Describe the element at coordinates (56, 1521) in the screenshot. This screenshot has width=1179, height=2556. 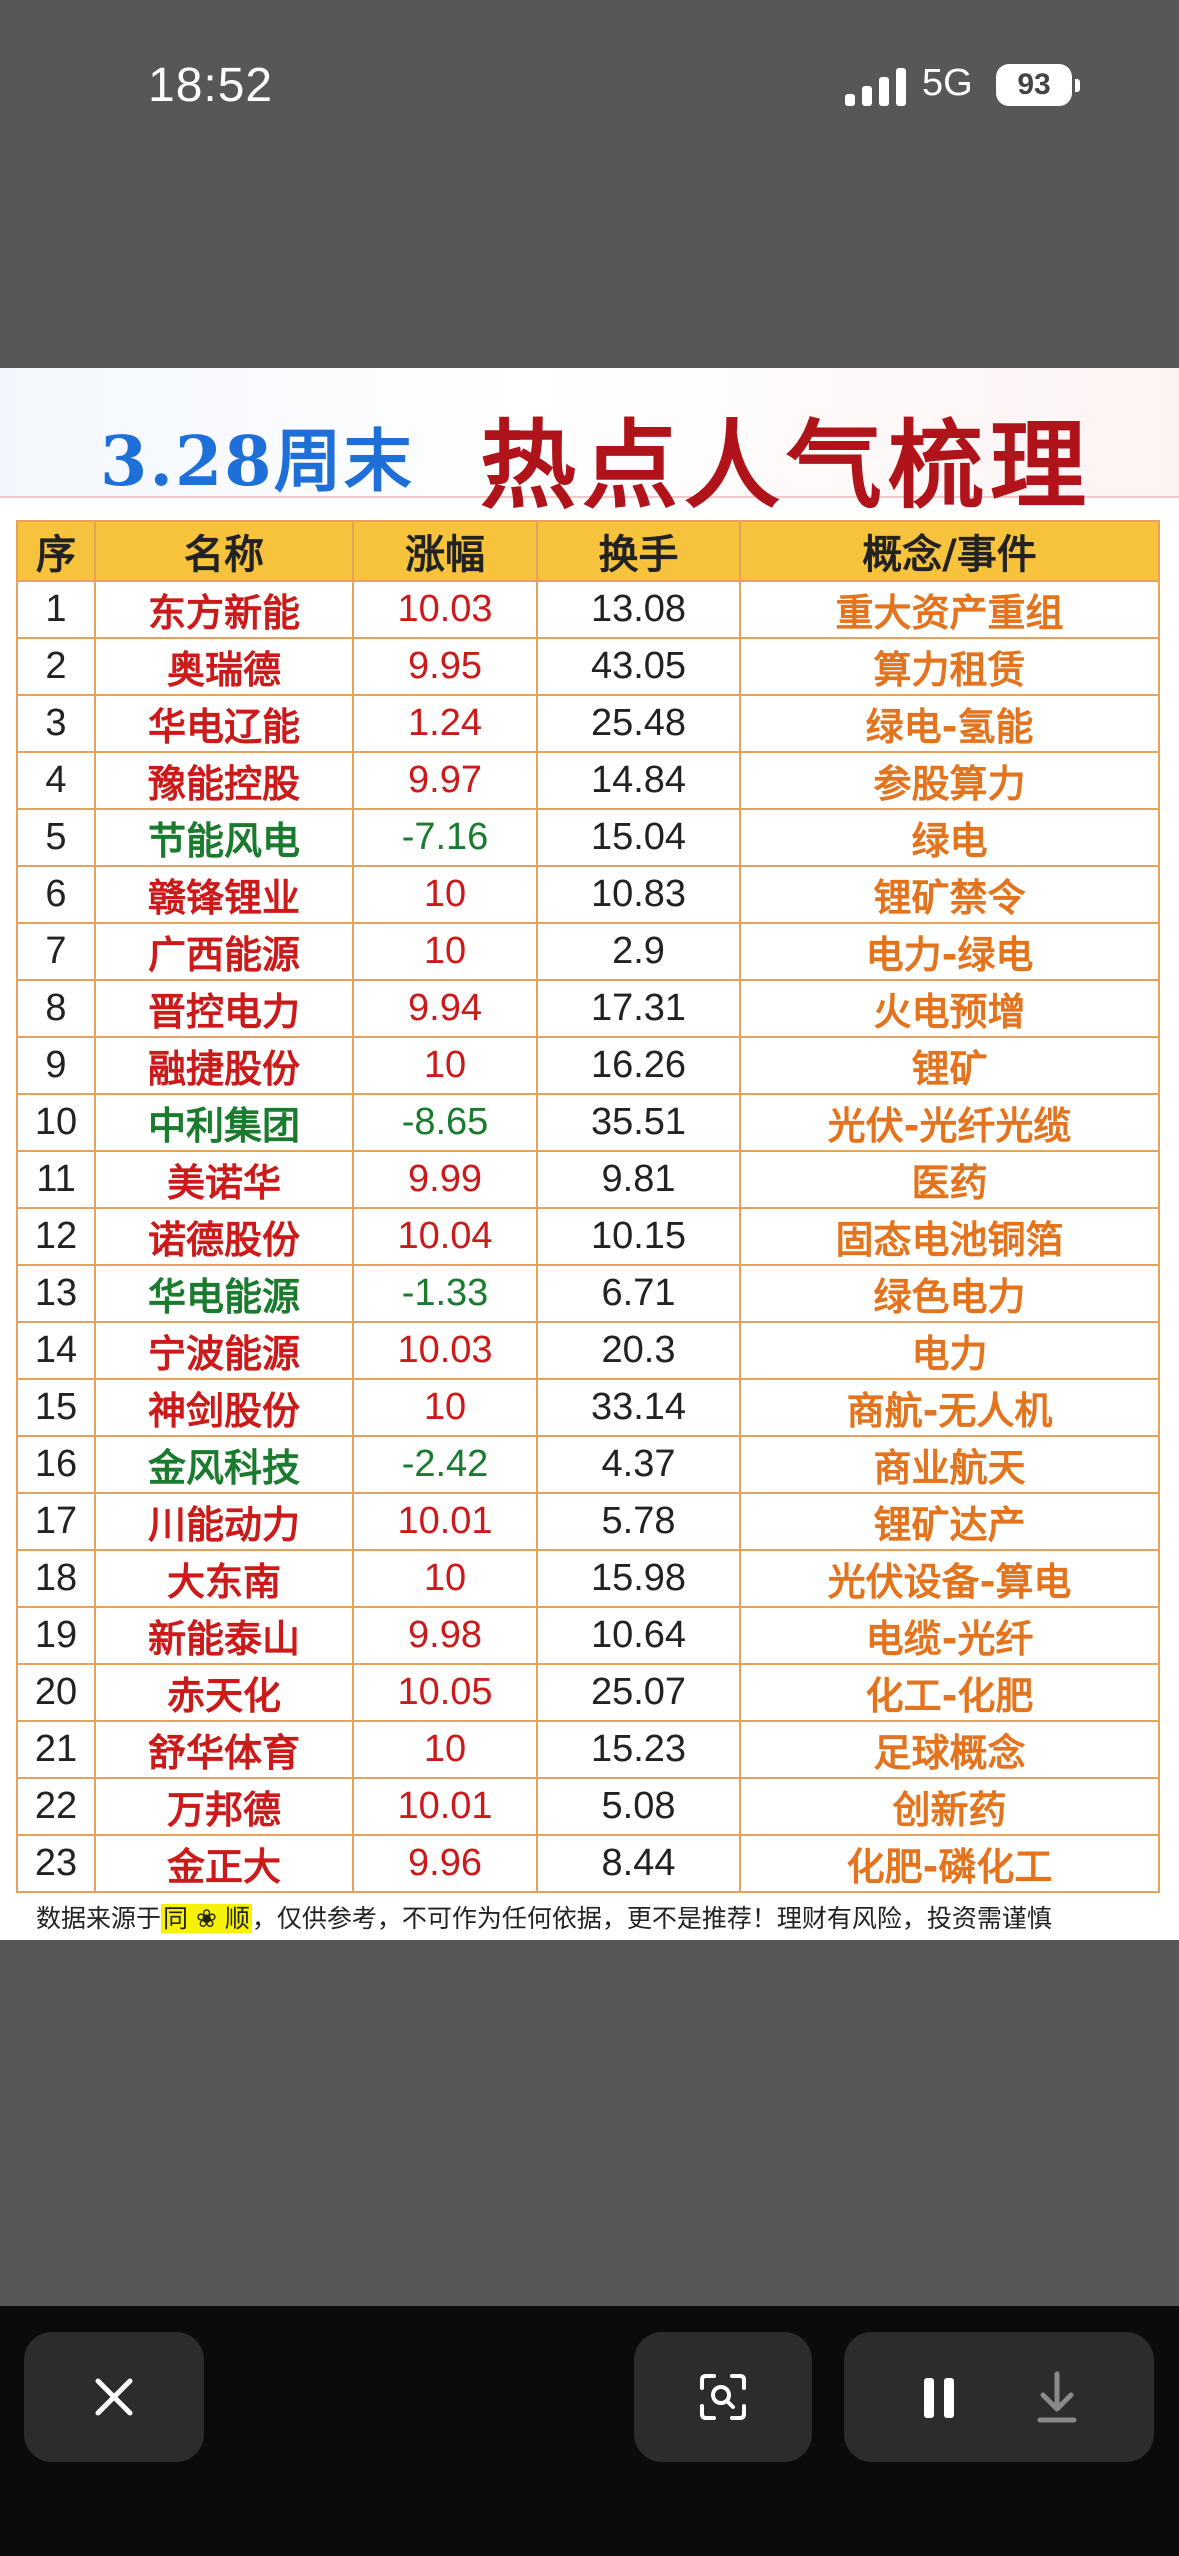
I see `row-index: 17` at that location.